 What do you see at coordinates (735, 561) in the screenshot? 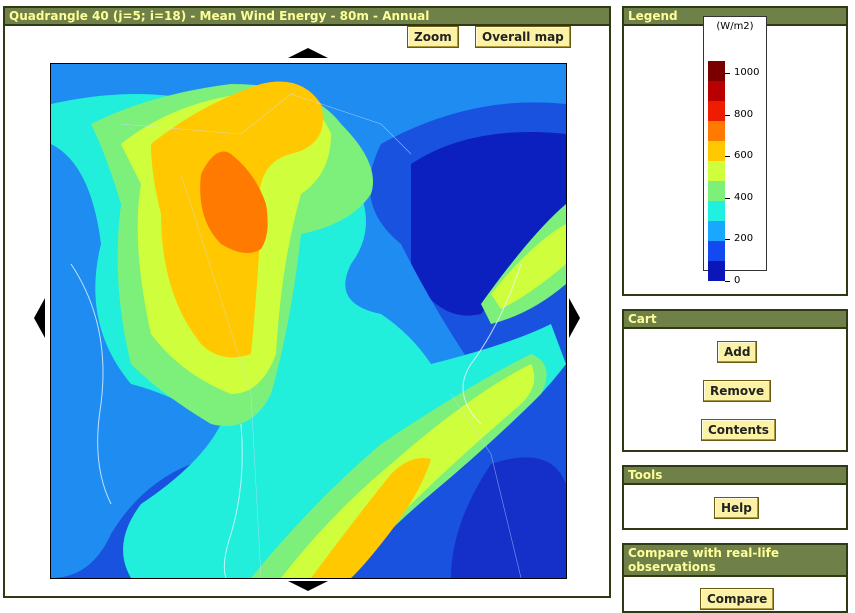
I see `compare-panel-title: Compare with real-life observations` at bounding box center [735, 561].